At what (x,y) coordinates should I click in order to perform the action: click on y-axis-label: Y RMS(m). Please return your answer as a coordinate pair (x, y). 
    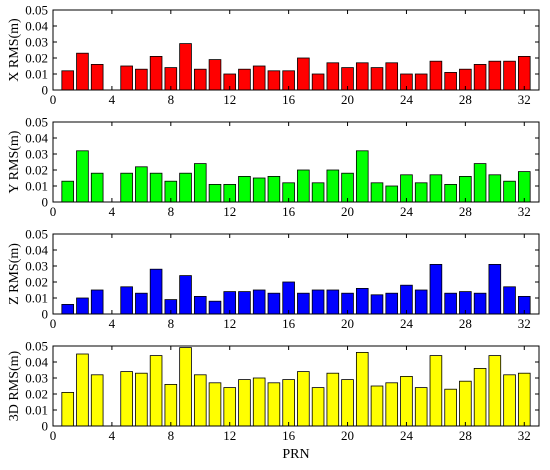
    Looking at the image, I should click on (14, 161).